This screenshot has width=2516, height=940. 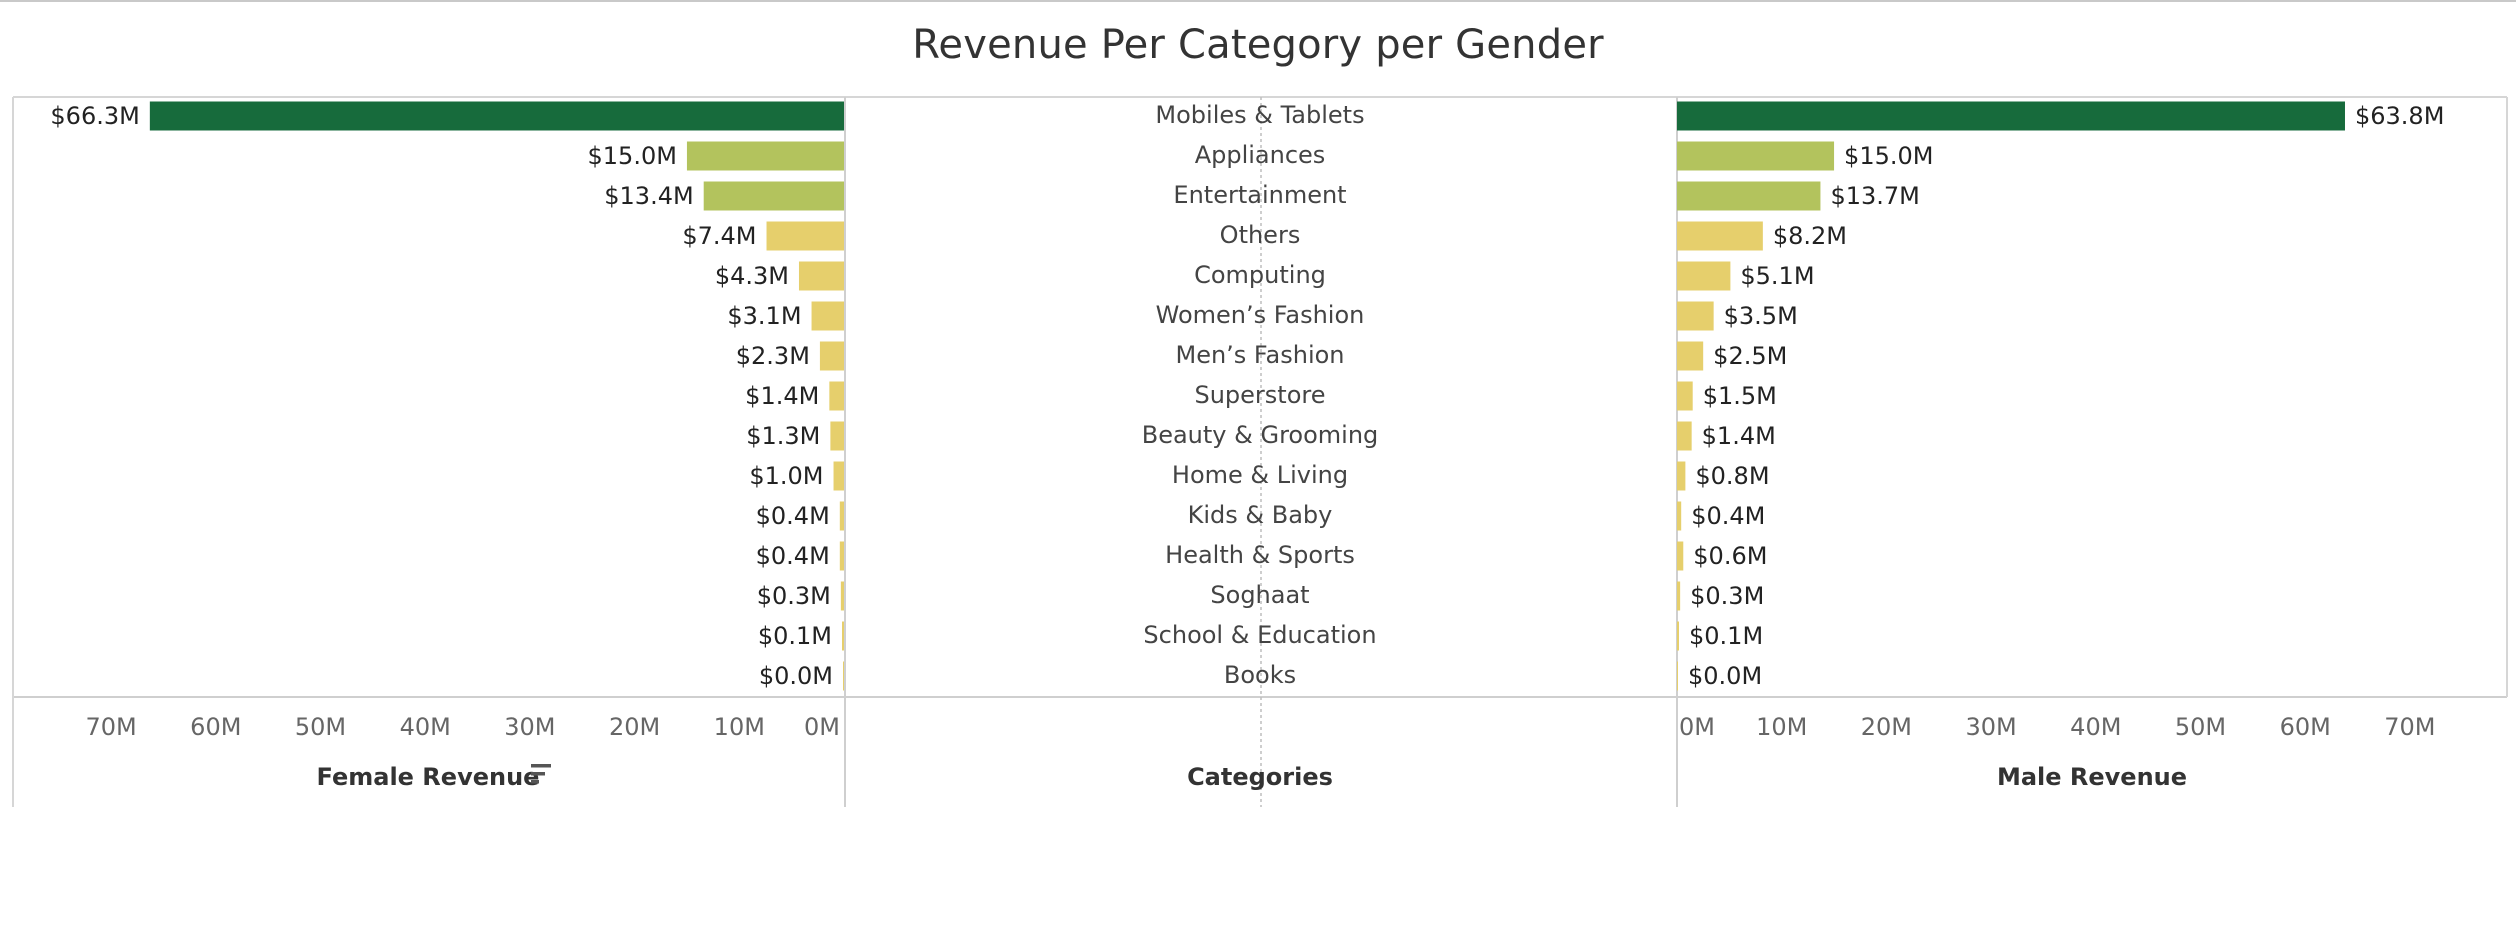 I want to click on female-value-label: $15.0M, so click(x=632, y=156).